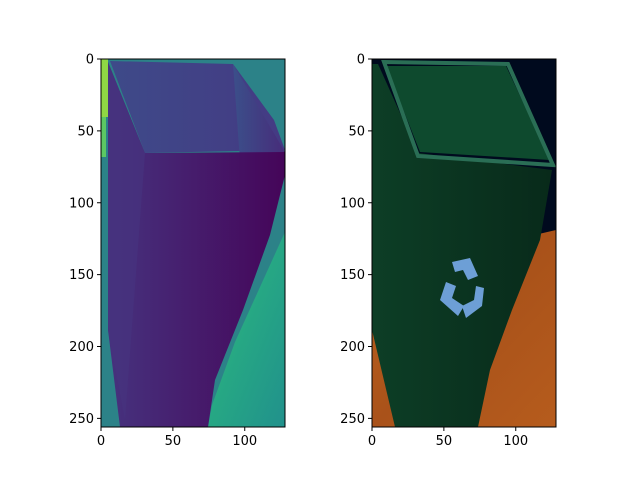  I want to click on left-ytick-label: 250, so click(81, 419).